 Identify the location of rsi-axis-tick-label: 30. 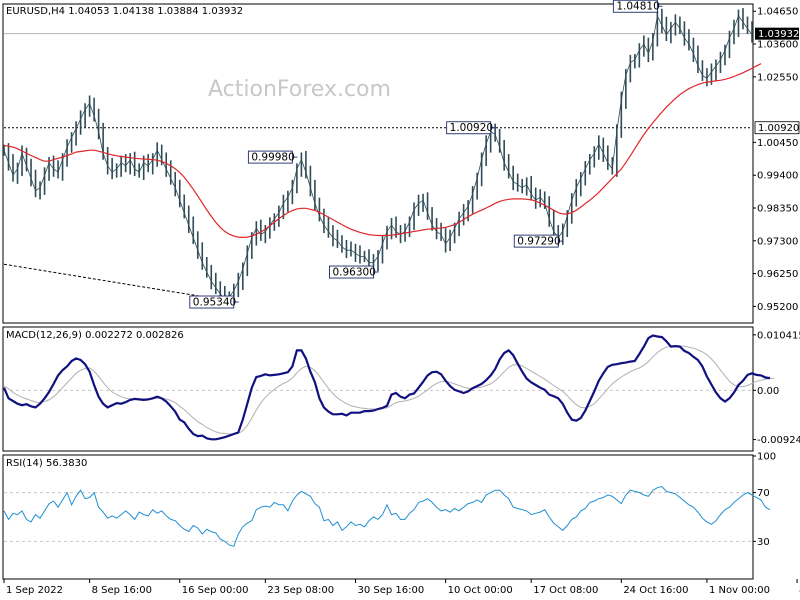
(763, 542).